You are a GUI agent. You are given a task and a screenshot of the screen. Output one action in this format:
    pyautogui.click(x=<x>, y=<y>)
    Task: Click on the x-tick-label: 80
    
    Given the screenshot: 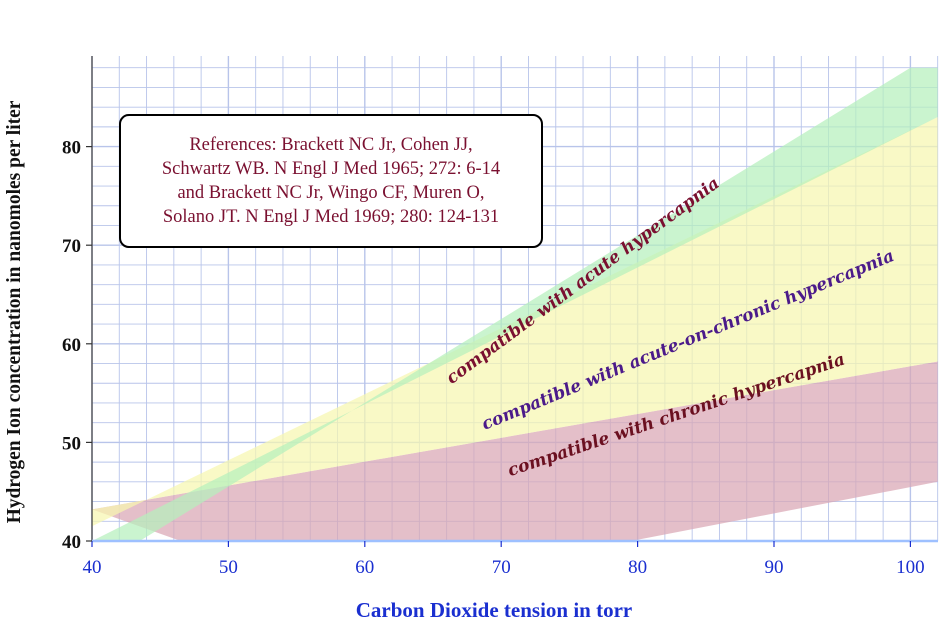 What is the action you would take?
    pyautogui.click(x=637, y=567)
    